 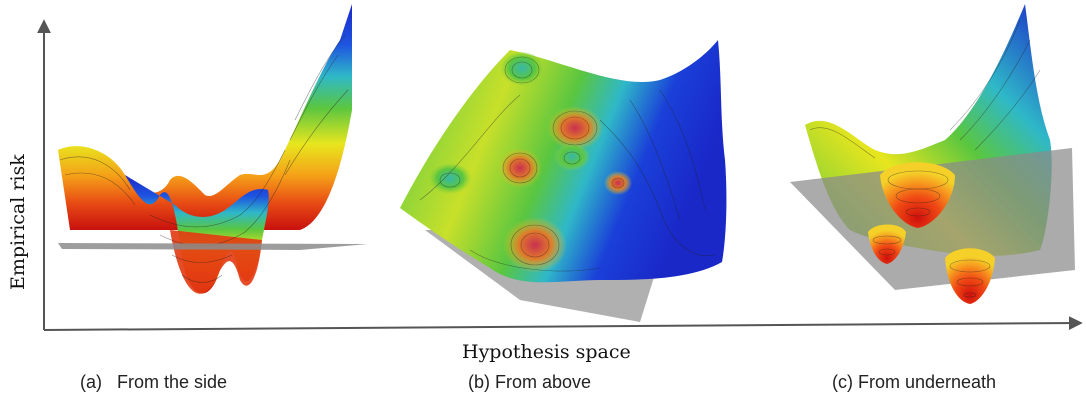 I want to click on caption-above: (b) From above, so click(x=530, y=382).